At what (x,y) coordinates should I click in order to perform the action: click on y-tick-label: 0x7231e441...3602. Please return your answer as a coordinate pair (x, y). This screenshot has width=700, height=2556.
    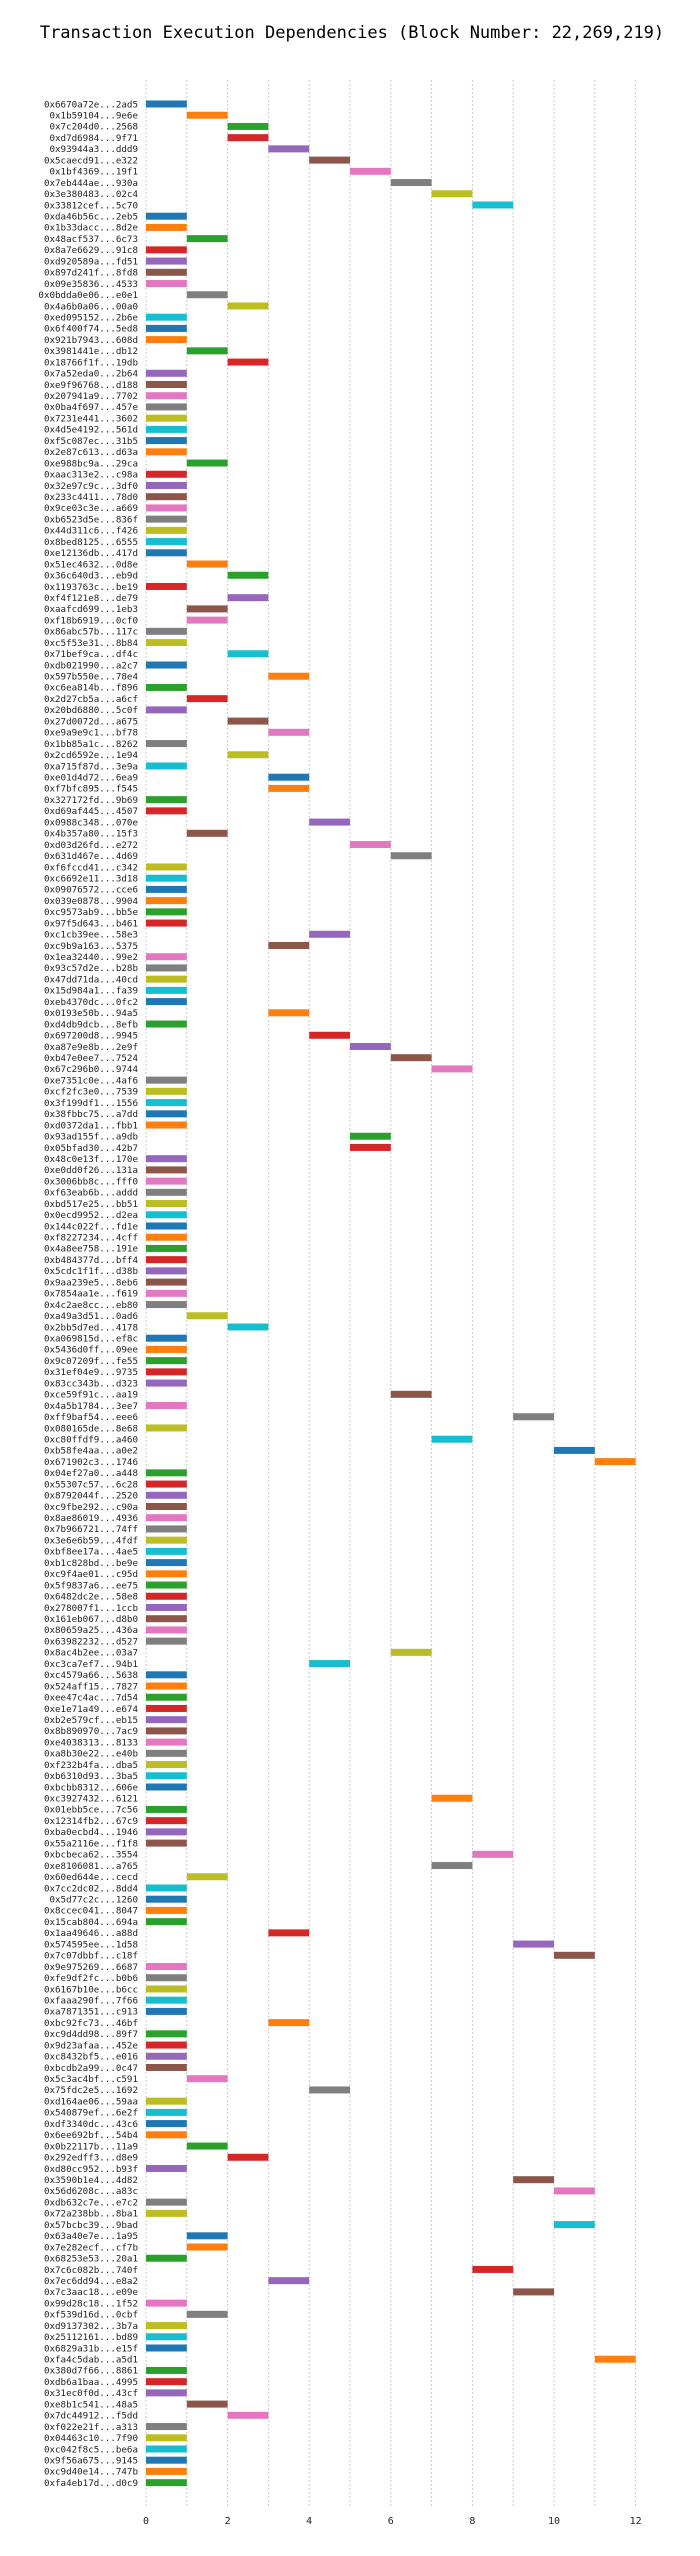
    Looking at the image, I should click on (91, 418).